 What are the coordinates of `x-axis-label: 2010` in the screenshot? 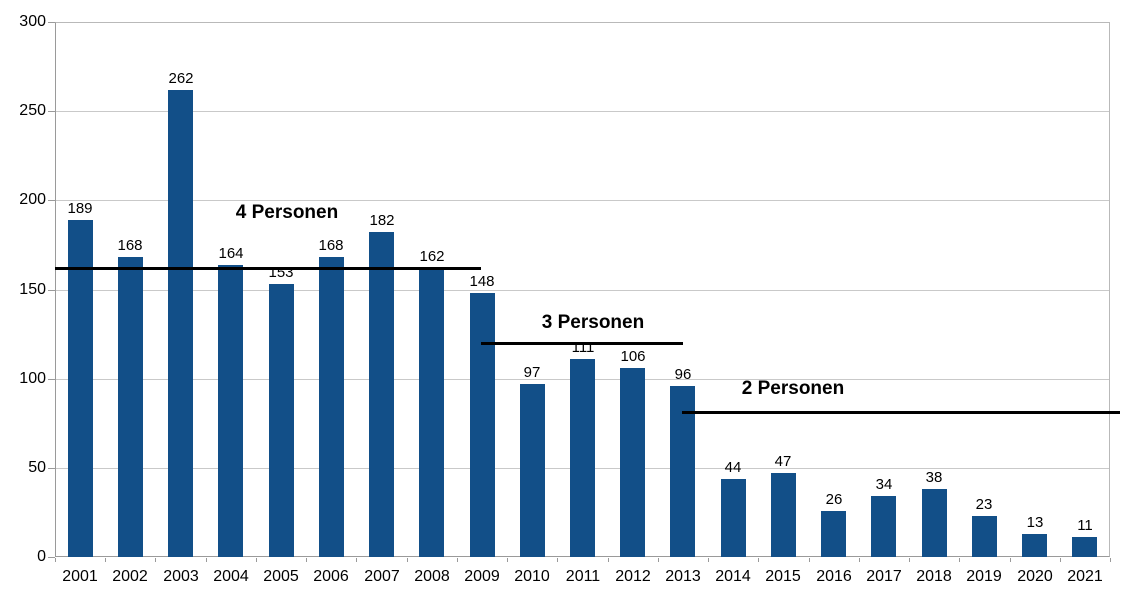 It's located at (532, 576).